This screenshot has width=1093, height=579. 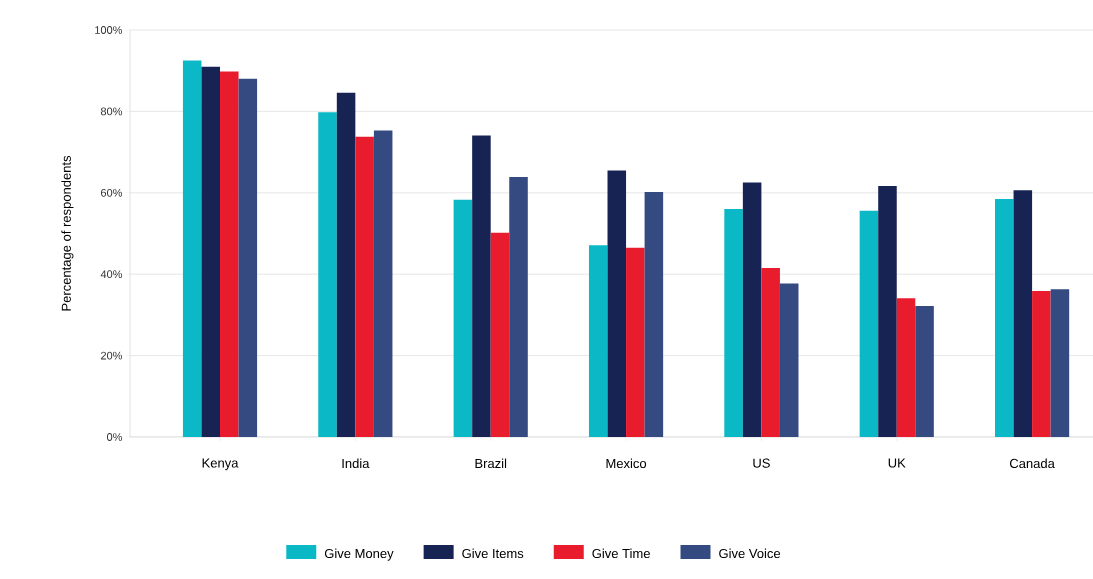 I want to click on x-tick-label: US, so click(x=761, y=463).